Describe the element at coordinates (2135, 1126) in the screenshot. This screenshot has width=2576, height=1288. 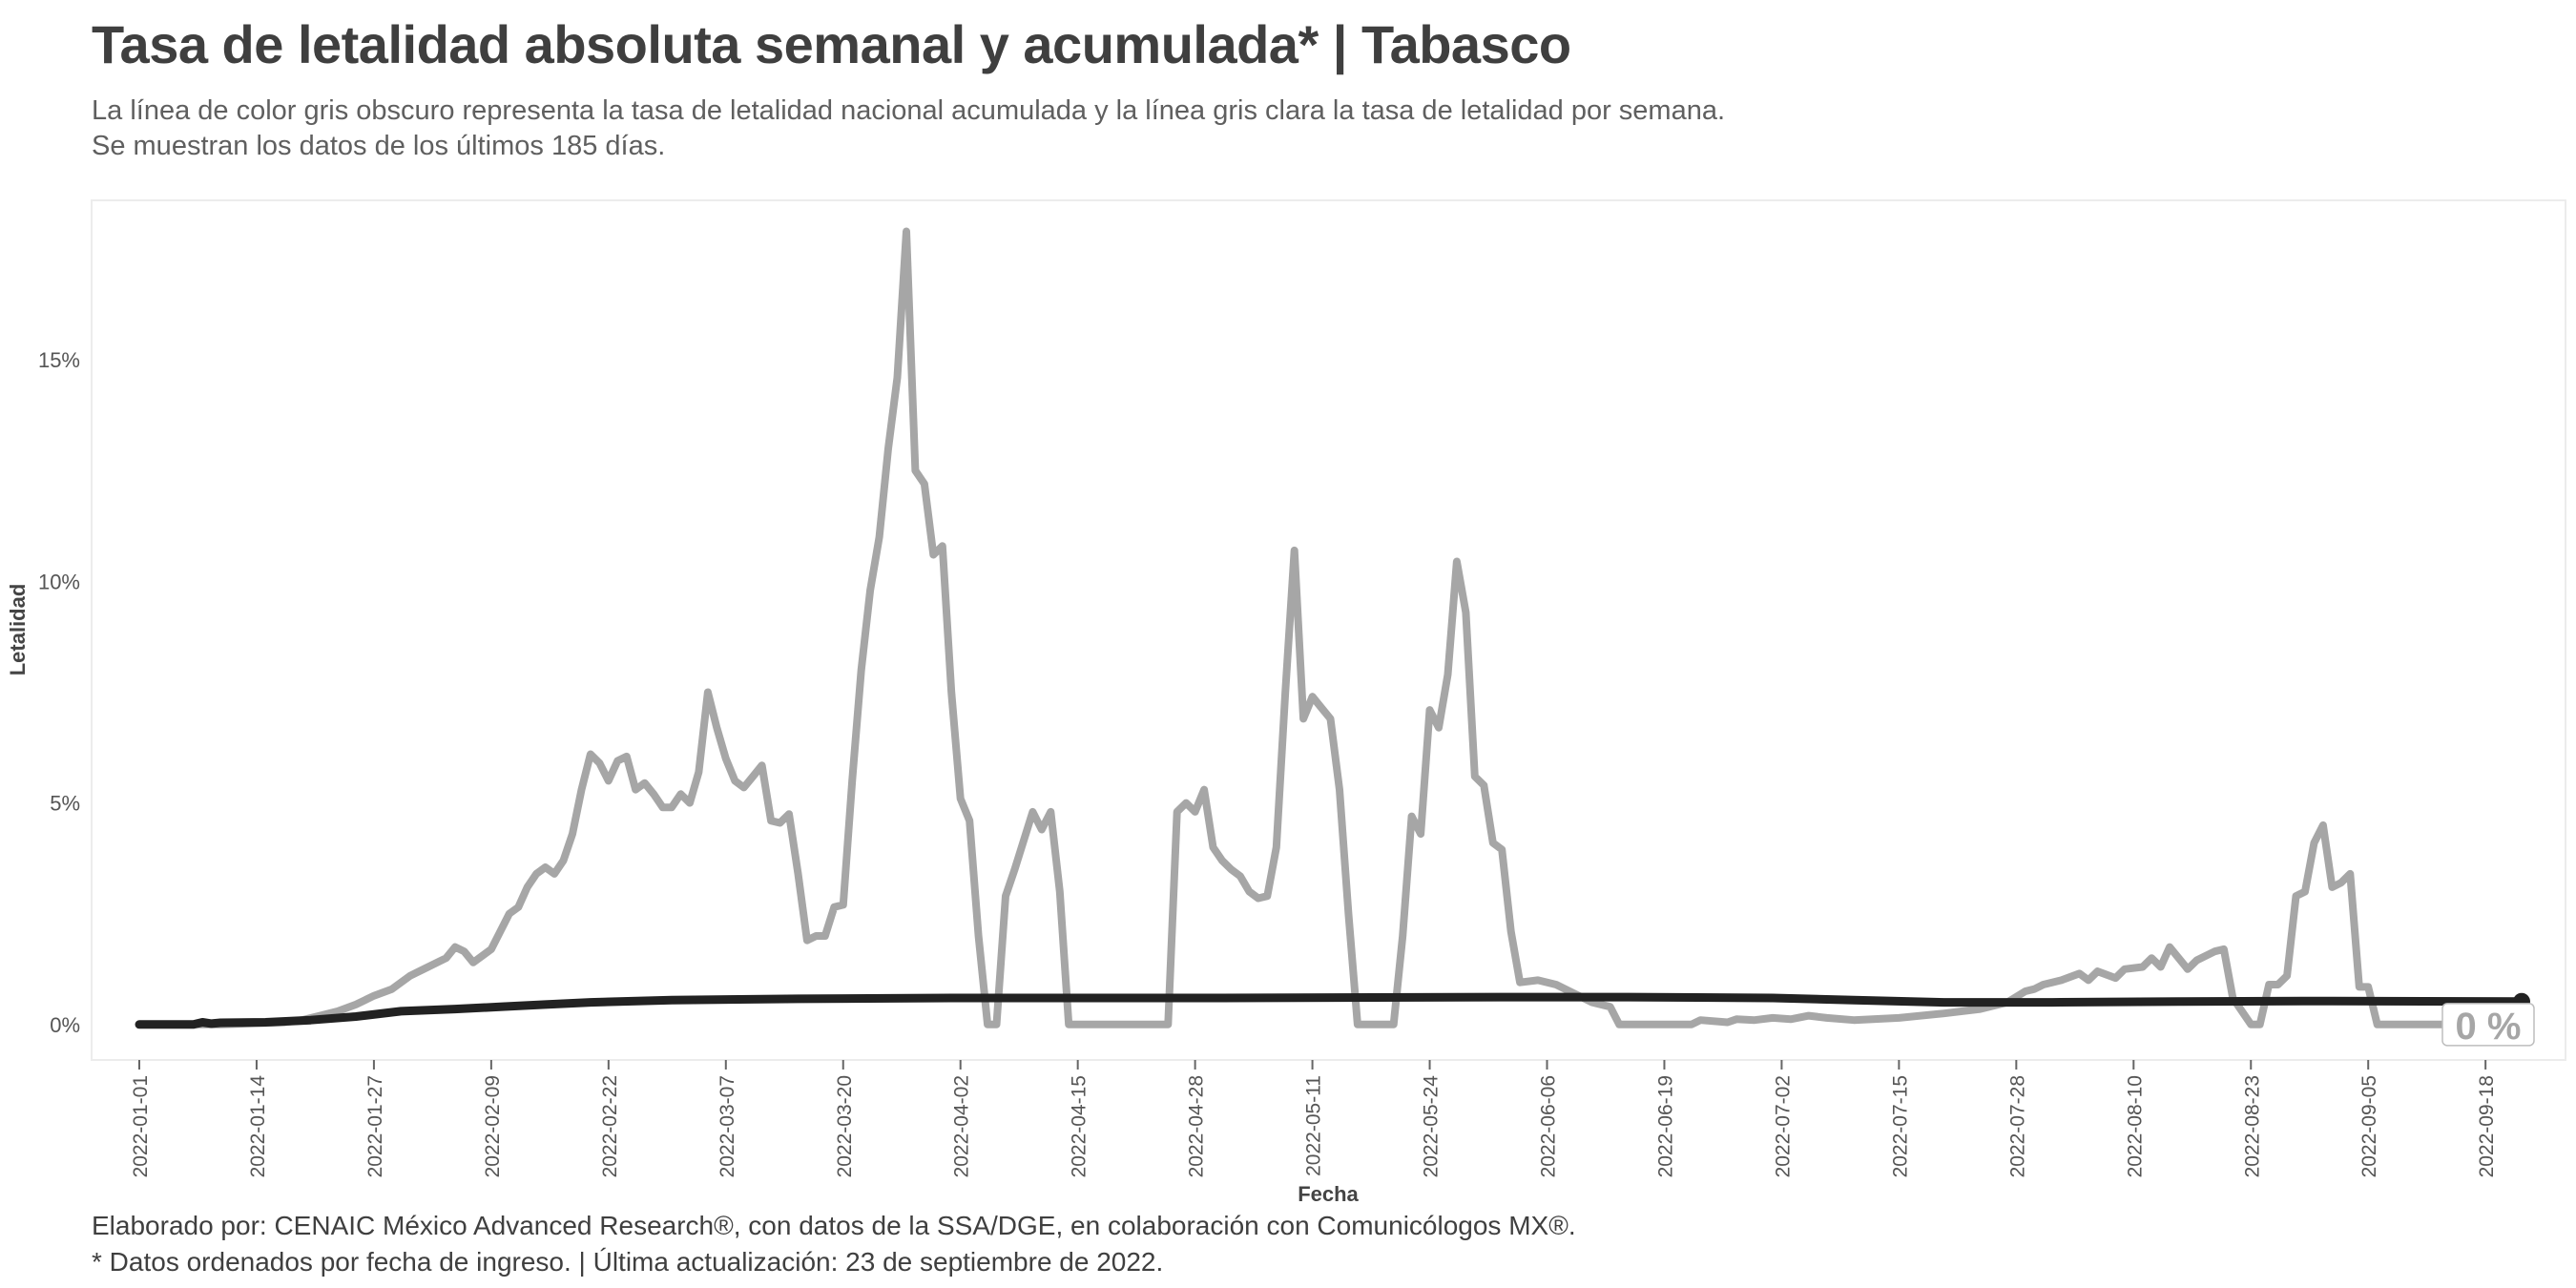
I see `x-tick-label: 2022-08-10` at that location.